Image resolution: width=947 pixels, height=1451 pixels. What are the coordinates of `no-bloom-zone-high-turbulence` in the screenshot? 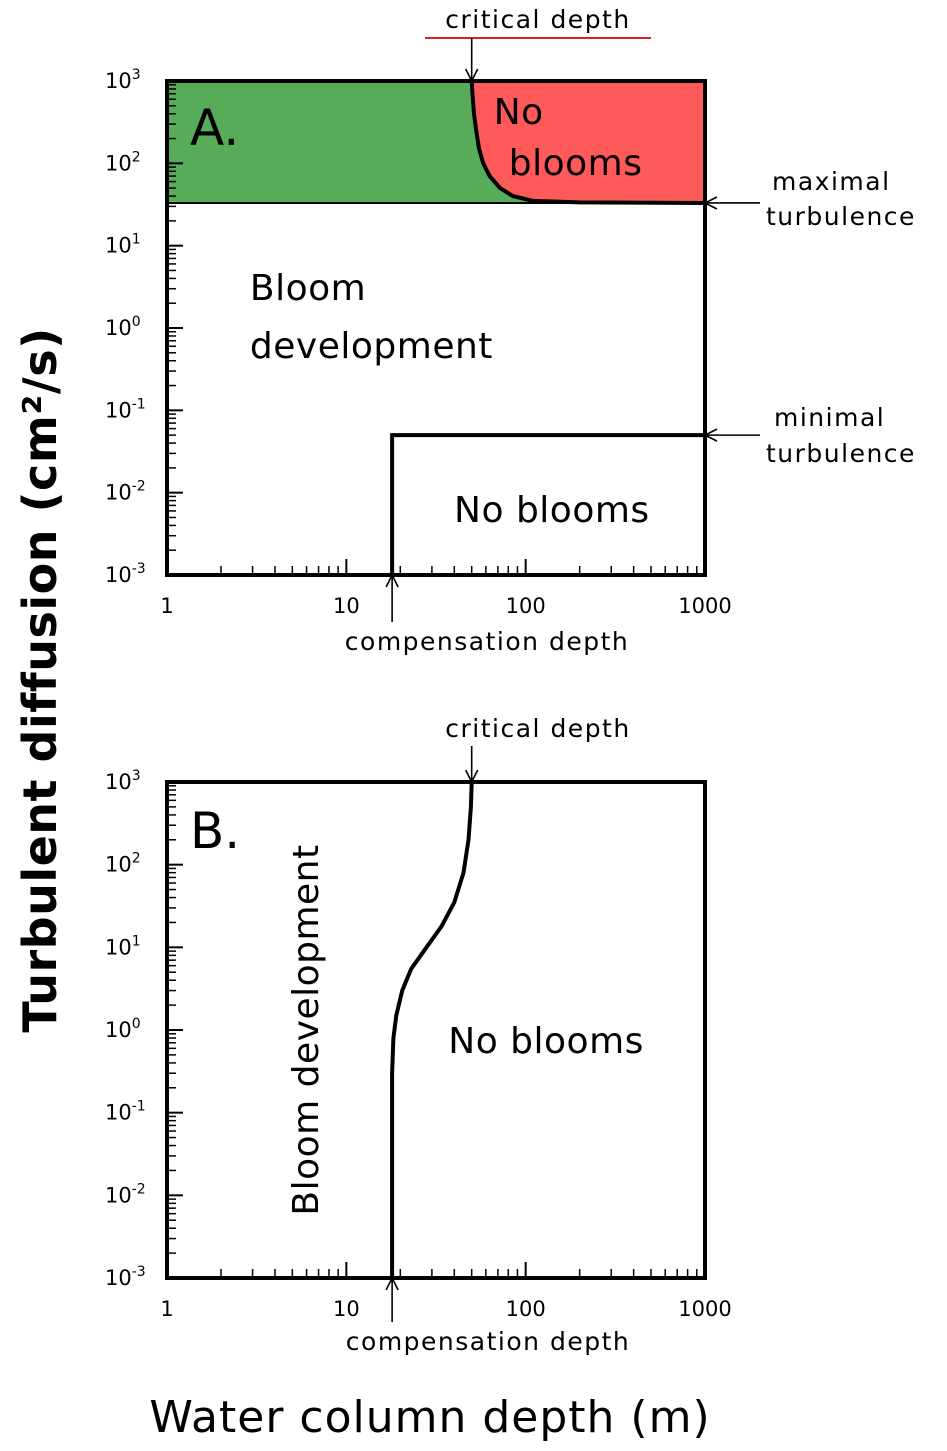 It's located at (588, 142).